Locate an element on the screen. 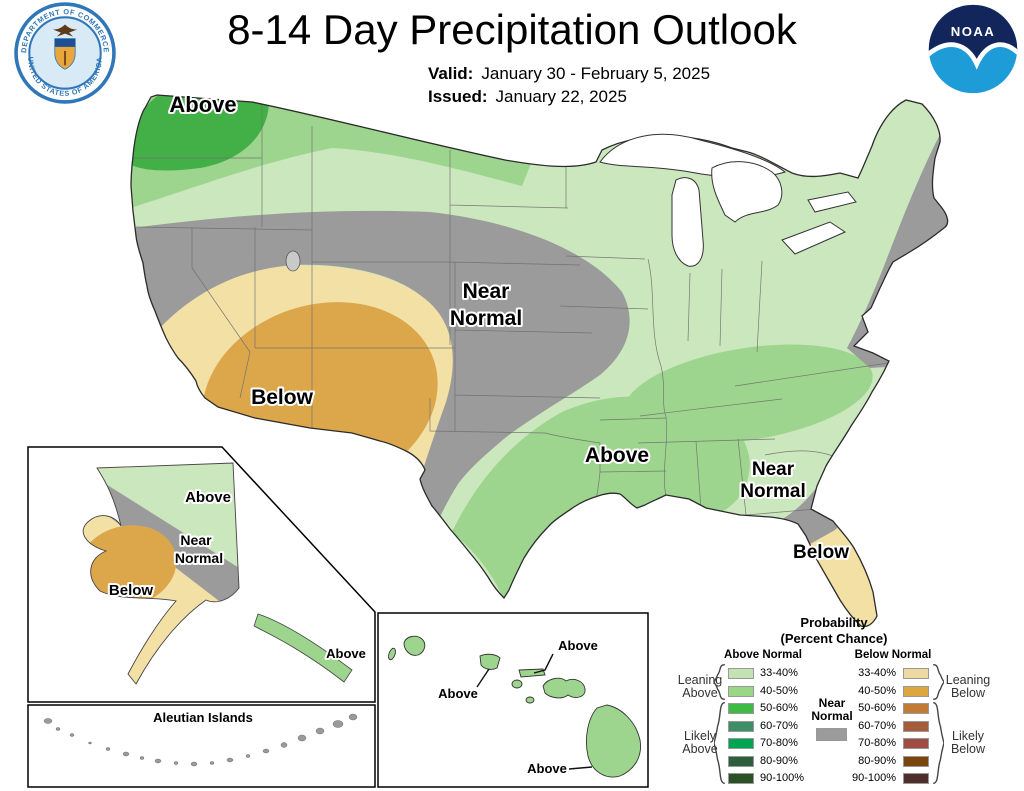 The image size is (1024, 791). great-lakes is located at coordinates (728, 200).